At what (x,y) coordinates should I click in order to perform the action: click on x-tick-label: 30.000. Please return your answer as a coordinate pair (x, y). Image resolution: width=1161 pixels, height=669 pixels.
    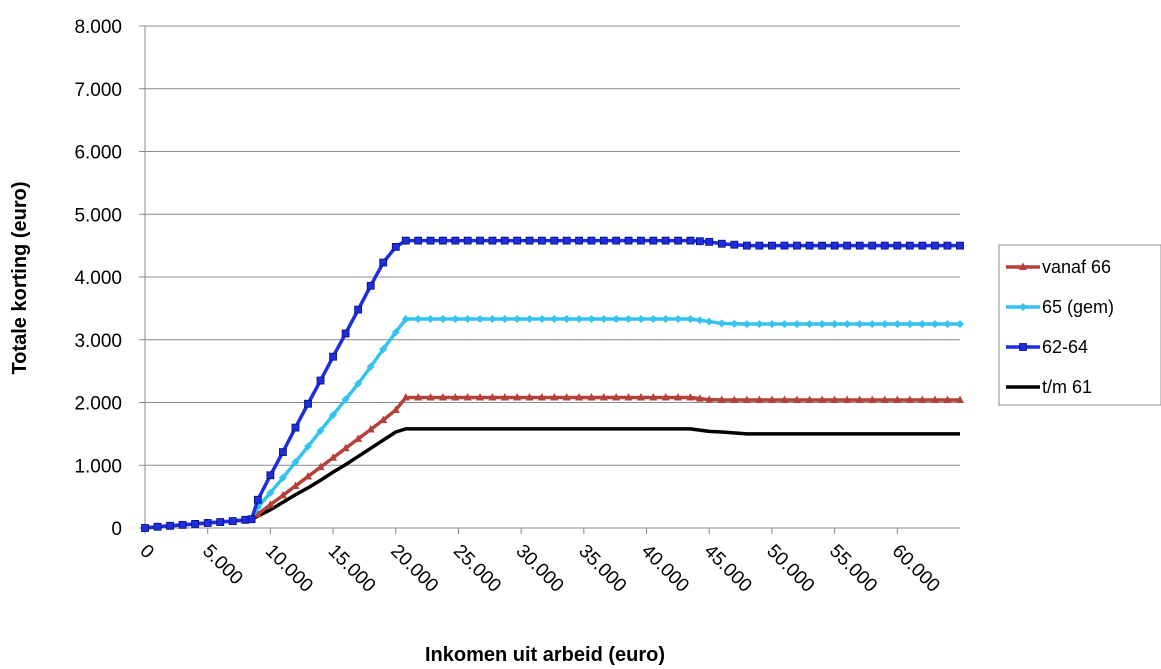
    Looking at the image, I should click on (540, 569).